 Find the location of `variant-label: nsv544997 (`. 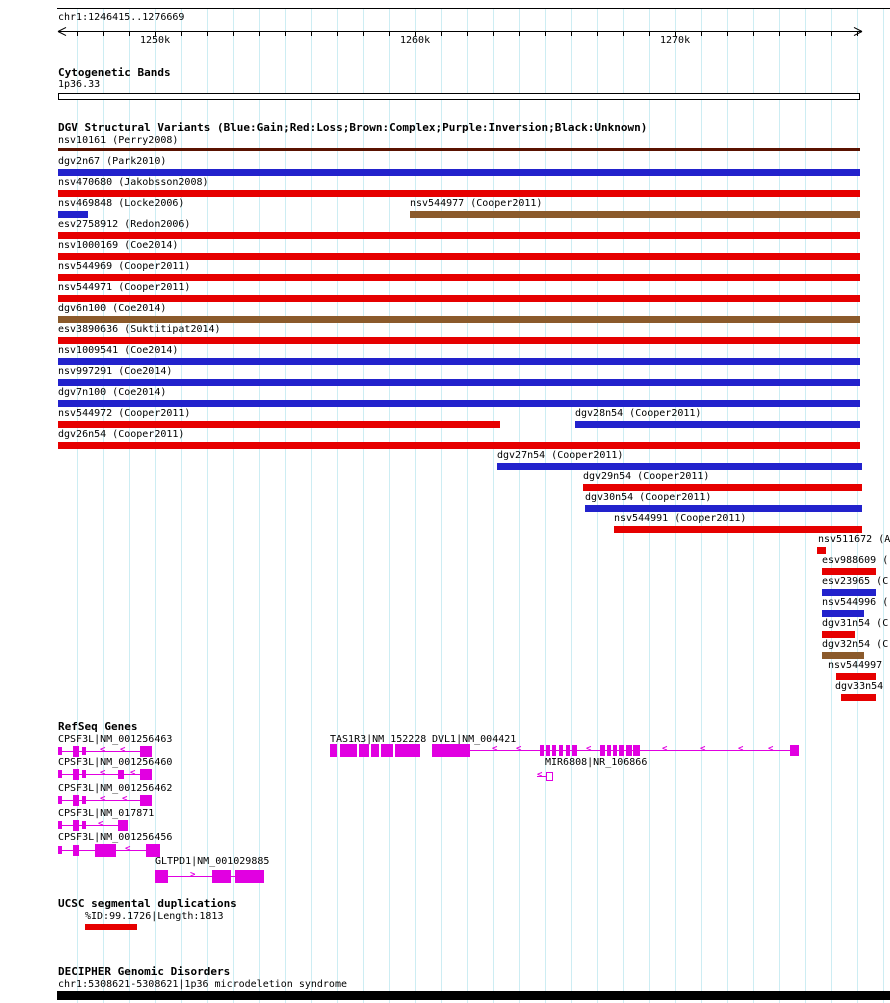

variant-label: nsv544997 ( is located at coordinates (859, 665).